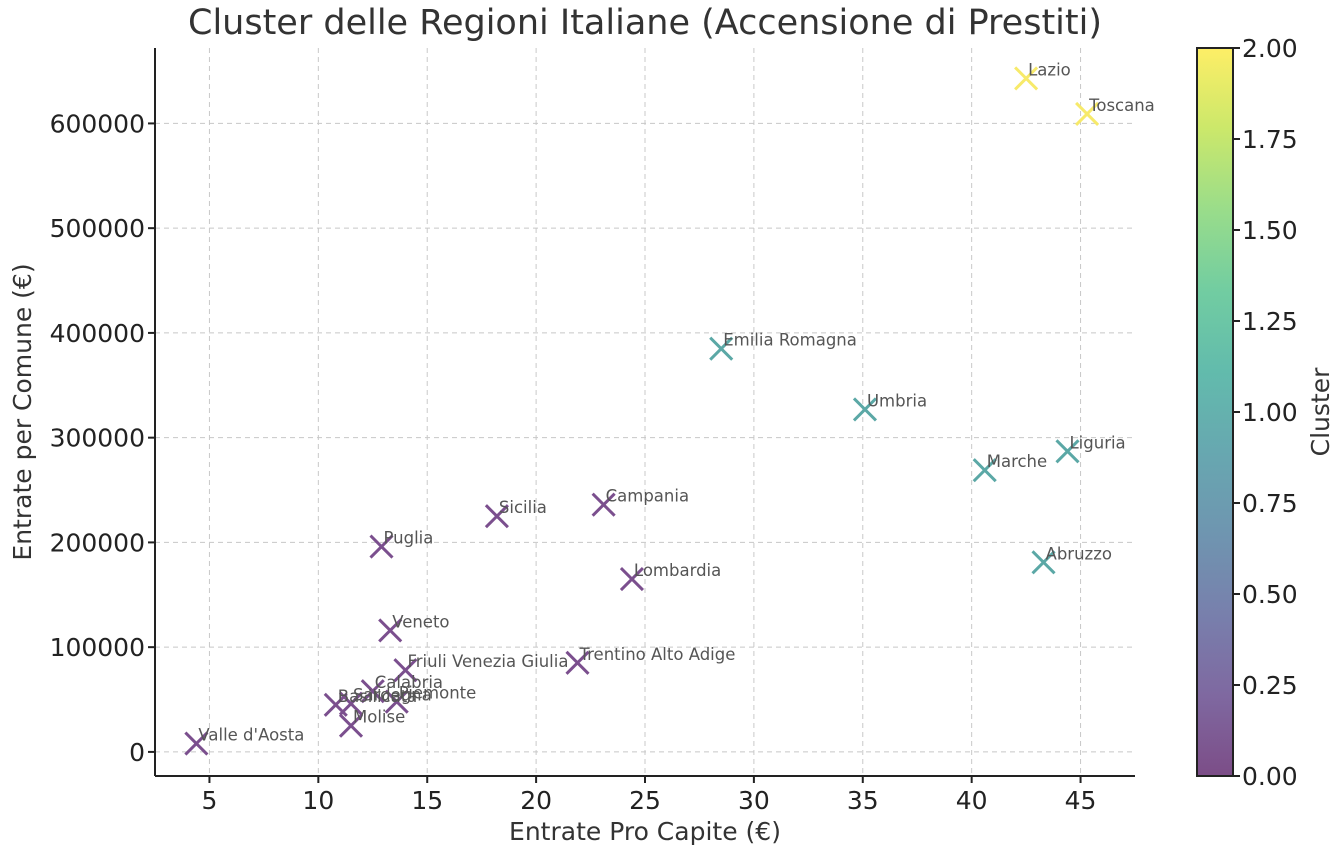  What do you see at coordinates (487, 661) in the screenshot?
I see `point-label: Friuli Venezia Giulia` at bounding box center [487, 661].